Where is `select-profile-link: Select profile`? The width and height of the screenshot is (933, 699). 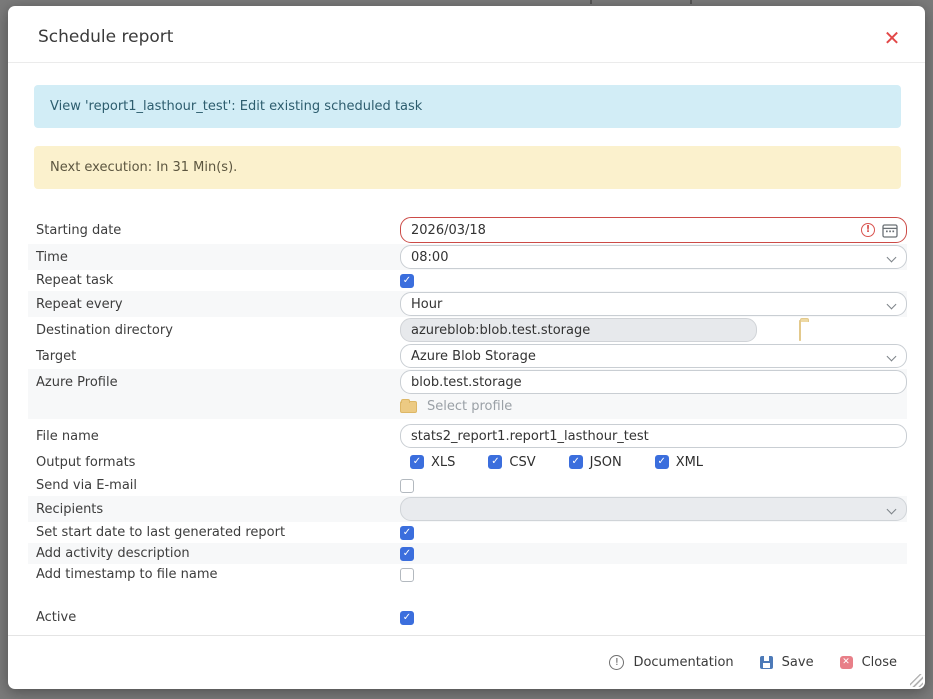 select-profile-link: Select profile is located at coordinates (456, 406).